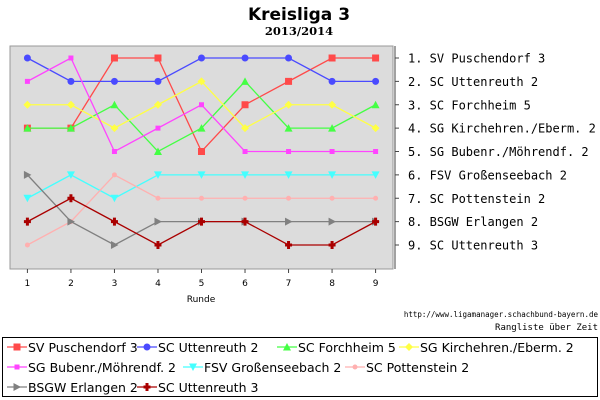  I want to click on legend-label: SC Pottenstein 2, so click(418, 367).